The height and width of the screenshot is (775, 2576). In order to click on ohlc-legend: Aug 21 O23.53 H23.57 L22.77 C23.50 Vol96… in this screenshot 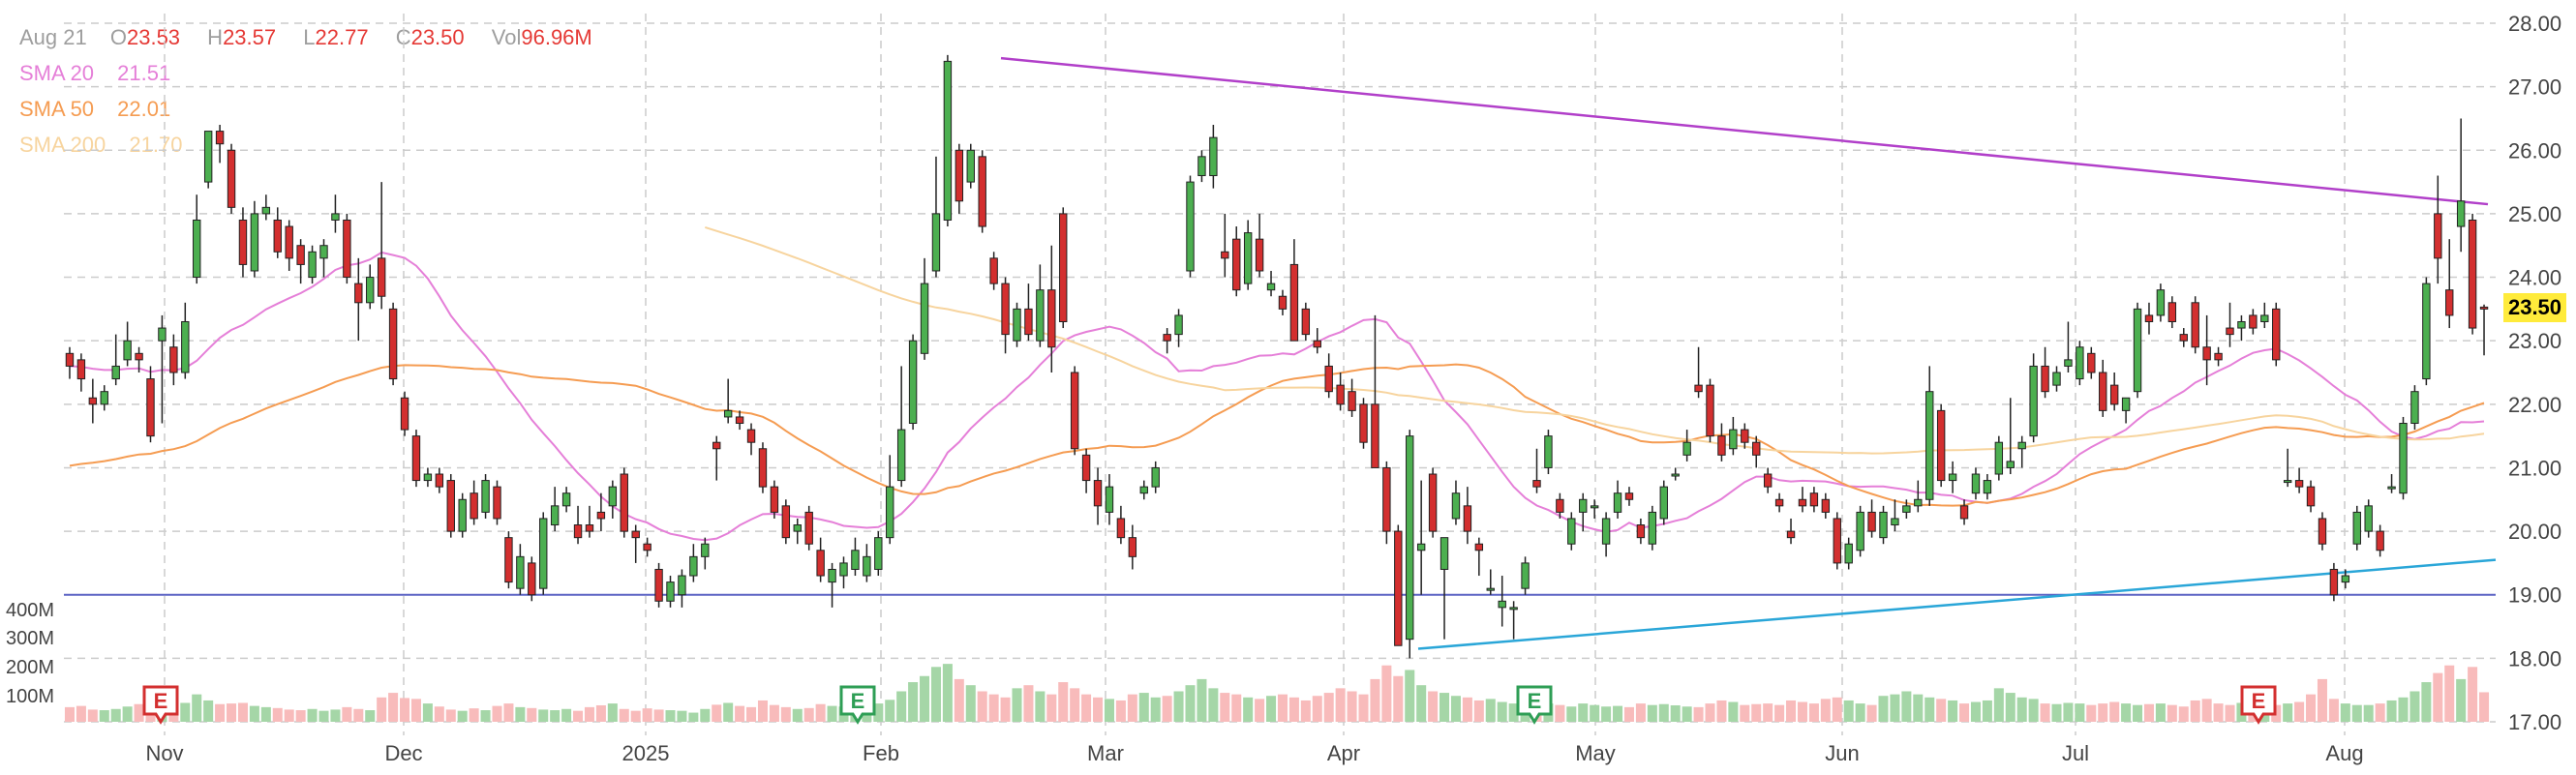, I will do `click(316, 91)`.